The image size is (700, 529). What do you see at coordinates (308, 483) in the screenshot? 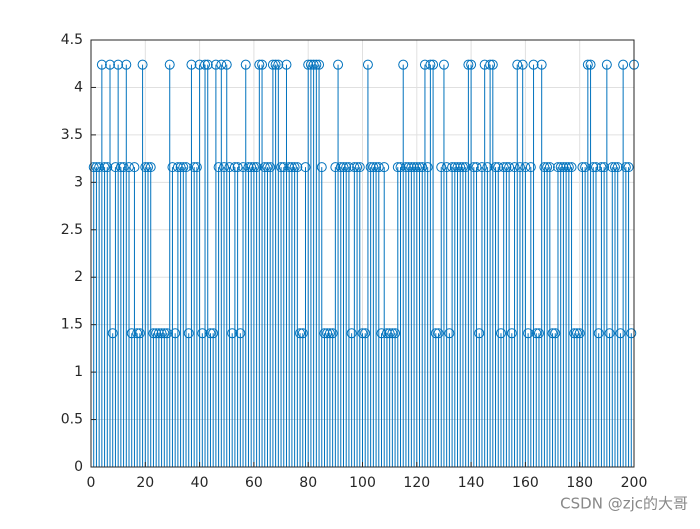
I see `x-tick-label: 80` at bounding box center [308, 483].